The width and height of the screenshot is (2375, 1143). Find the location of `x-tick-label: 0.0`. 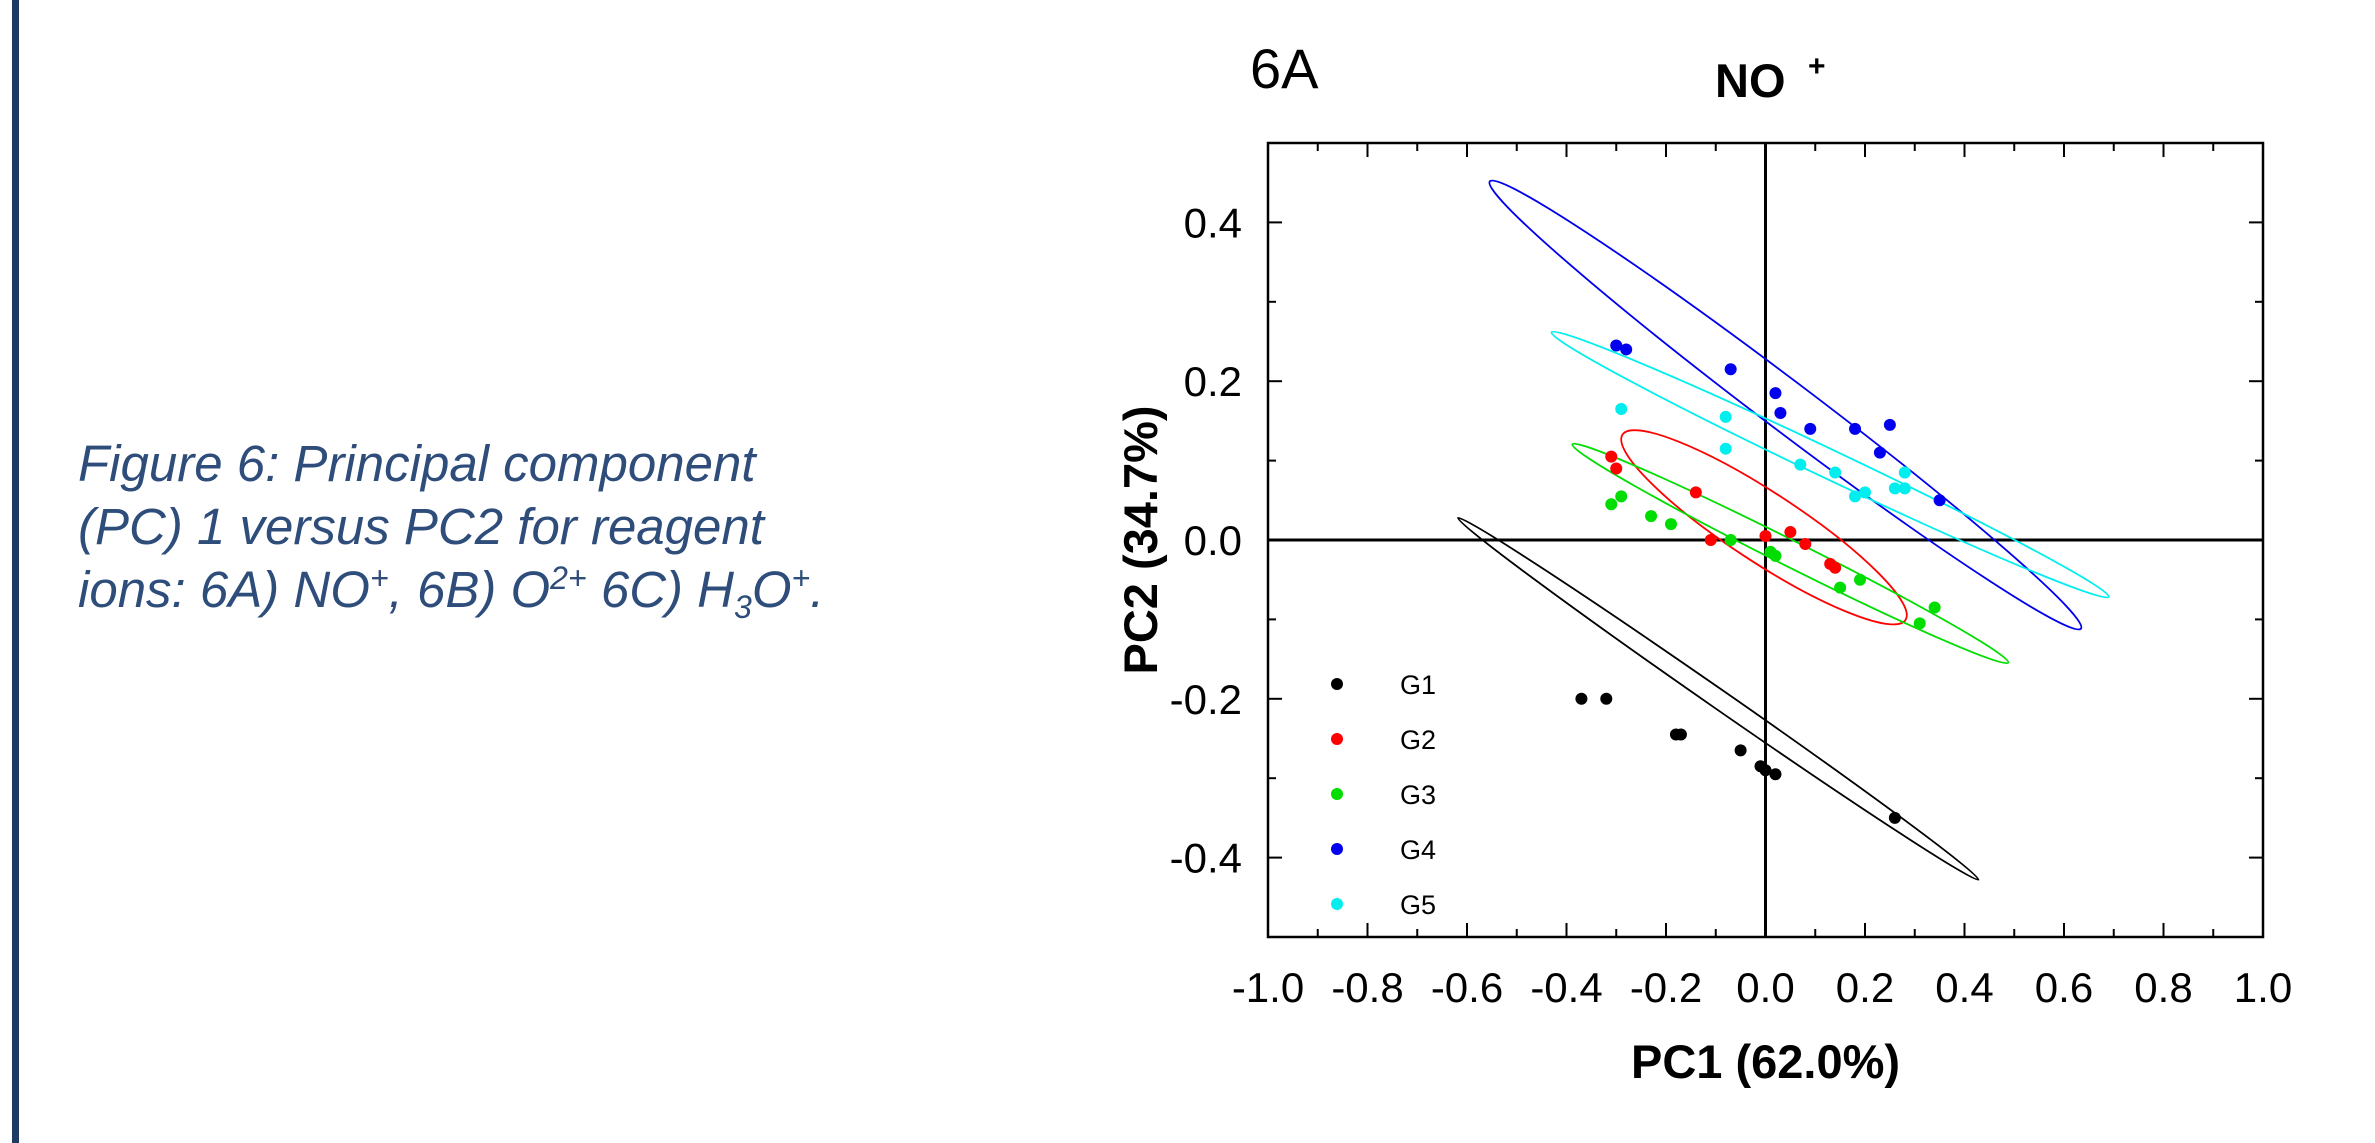

x-tick-label: 0.0 is located at coordinates (1765, 987).